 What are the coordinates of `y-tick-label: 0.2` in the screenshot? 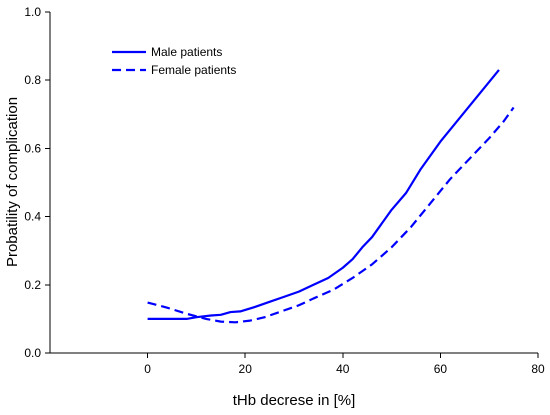 It's located at (32, 285).